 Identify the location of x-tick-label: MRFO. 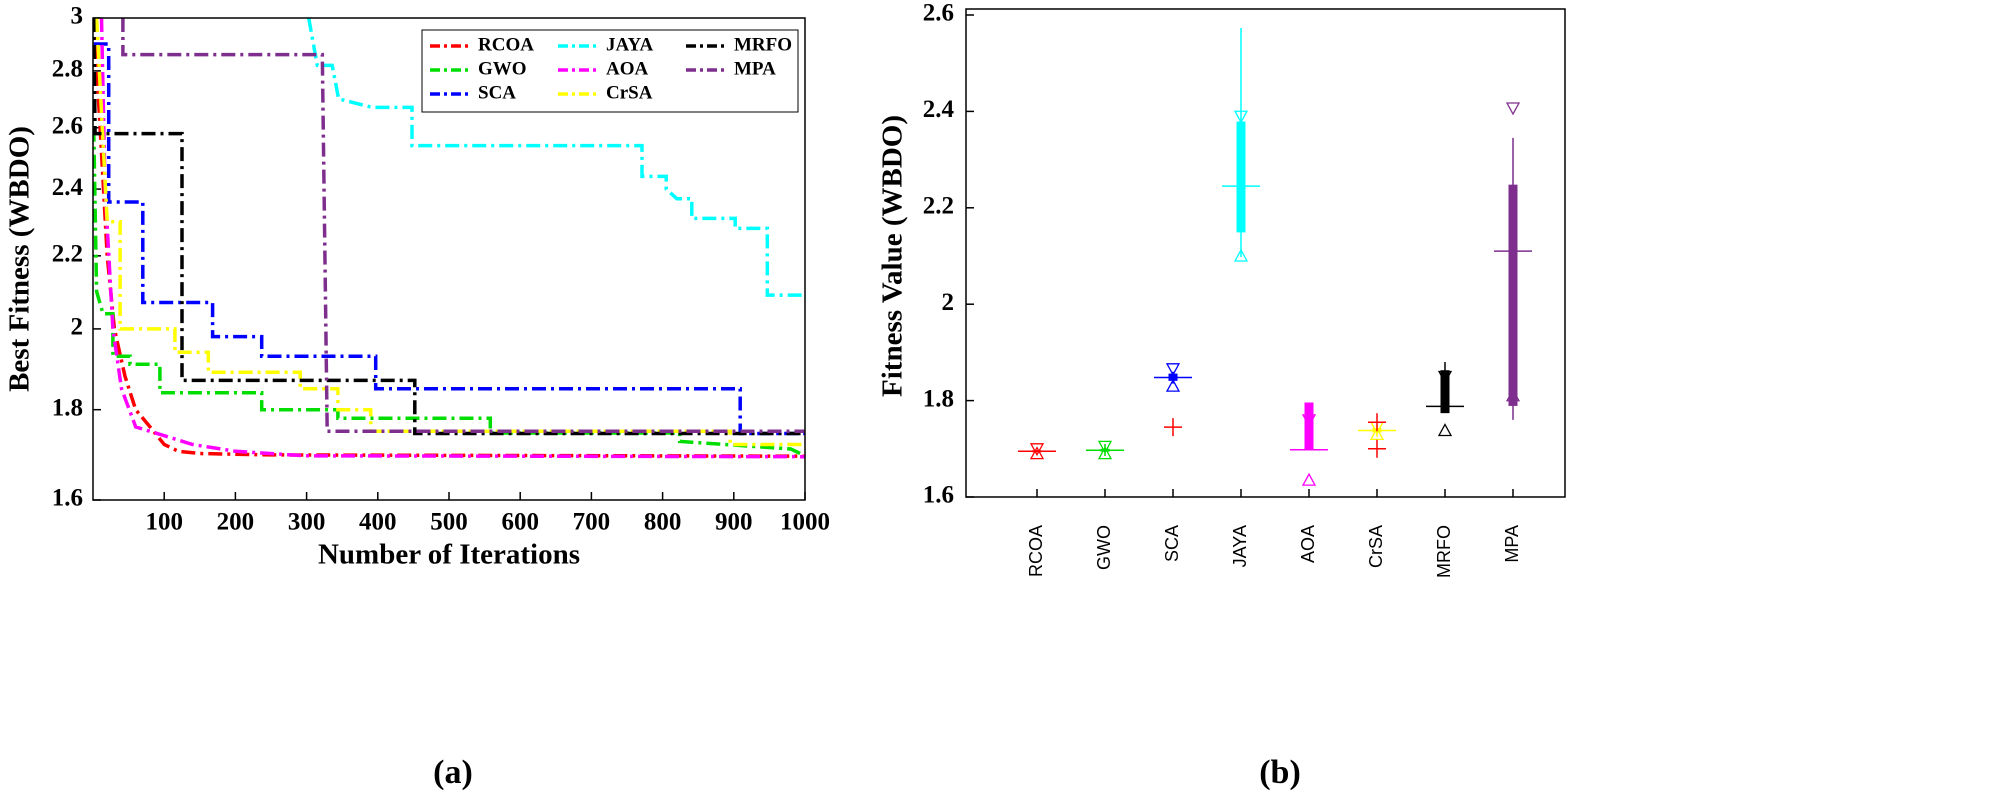
(1444, 551).